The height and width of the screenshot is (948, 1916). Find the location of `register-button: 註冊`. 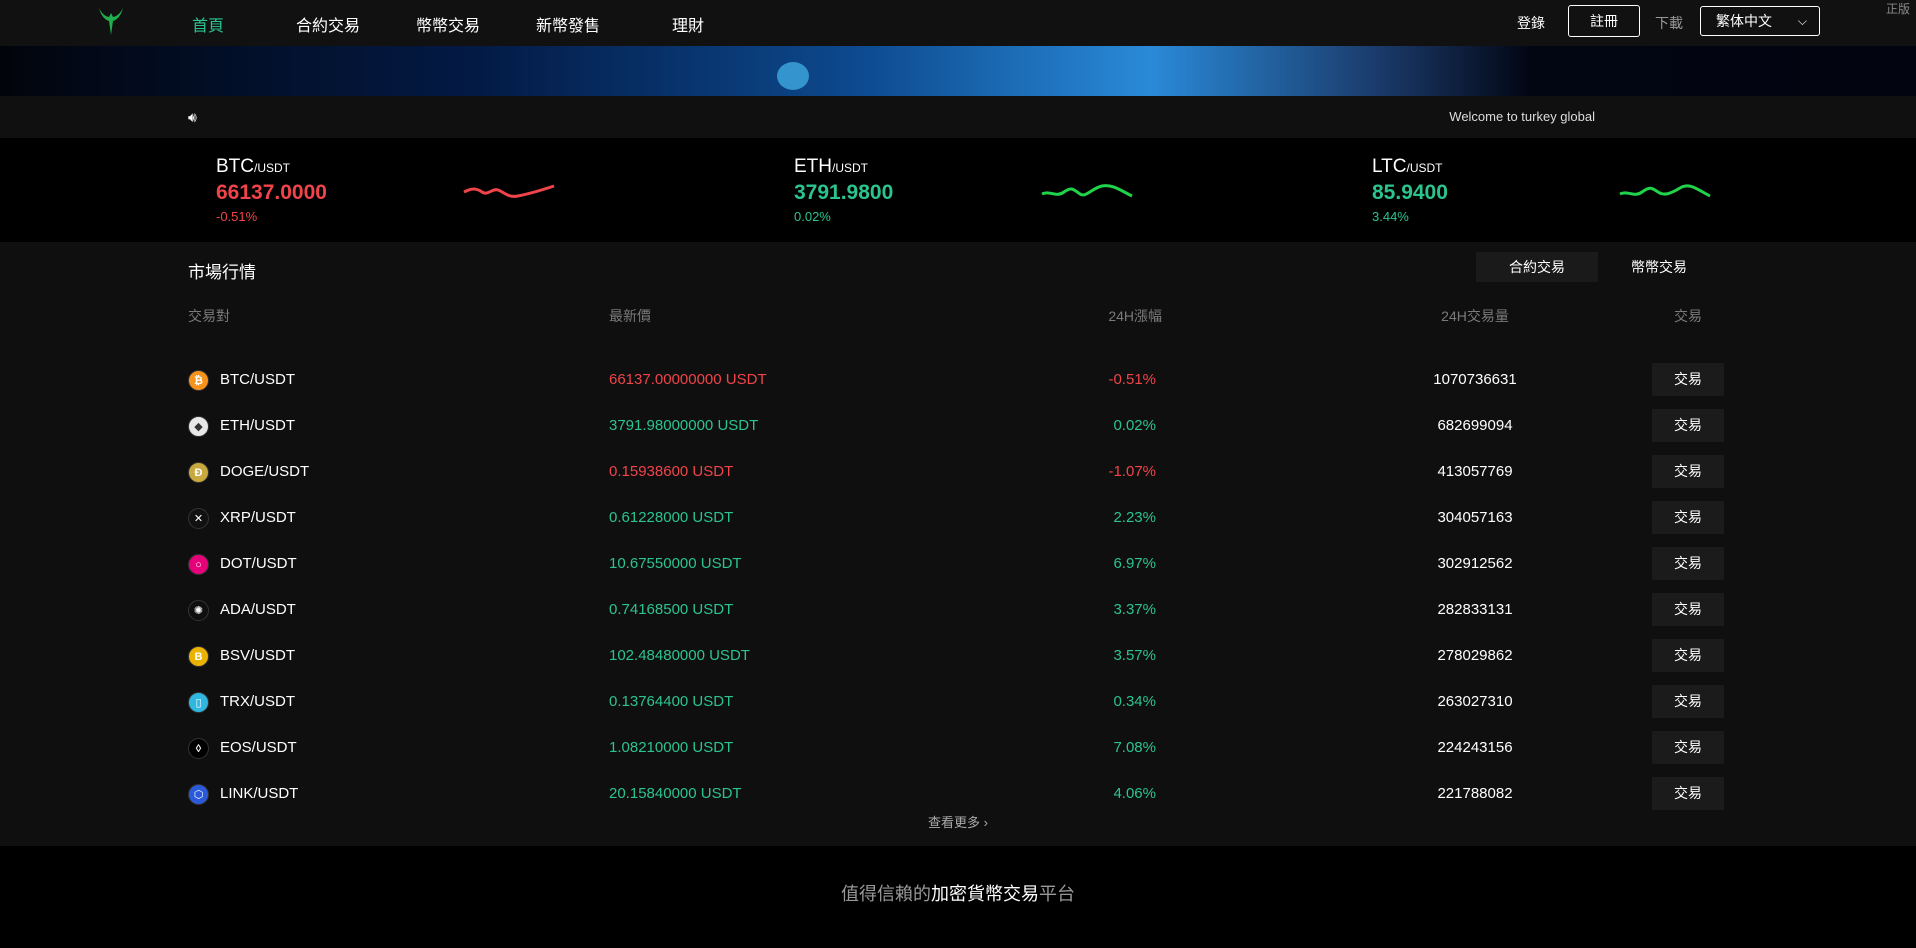

register-button: 註冊 is located at coordinates (1604, 21).